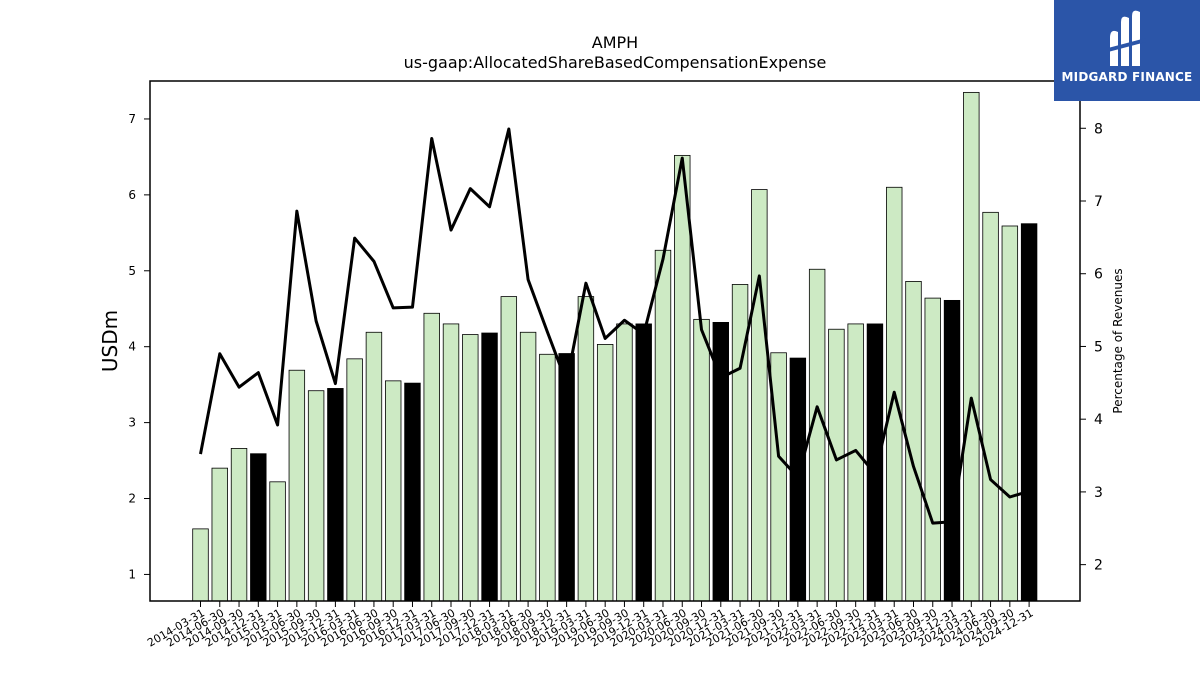 This screenshot has height=675, width=1200. I want to click on y2-tick-label: 5, so click(1098, 347).